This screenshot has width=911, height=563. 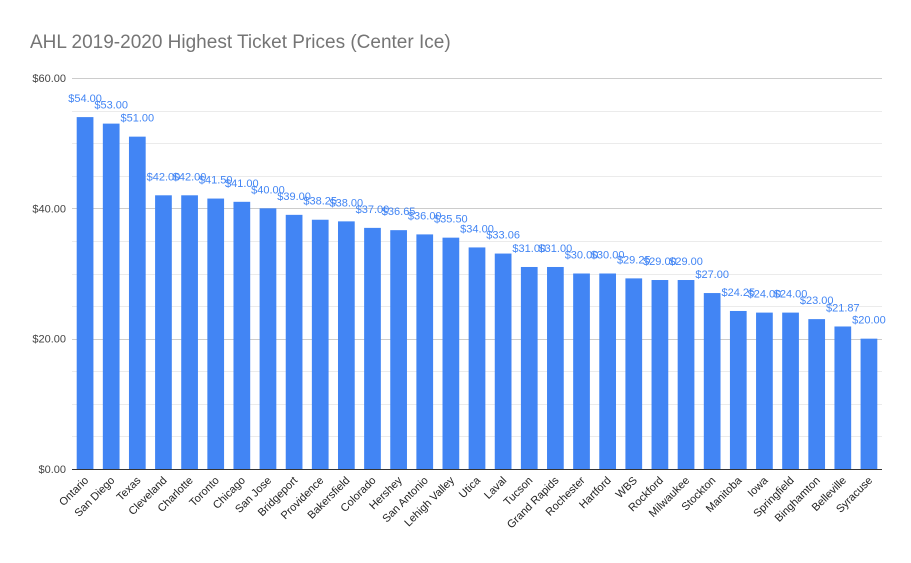 What do you see at coordinates (712, 275) in the screenshot?
I see `data-label: $27.00` at bounding box center [712, 275].